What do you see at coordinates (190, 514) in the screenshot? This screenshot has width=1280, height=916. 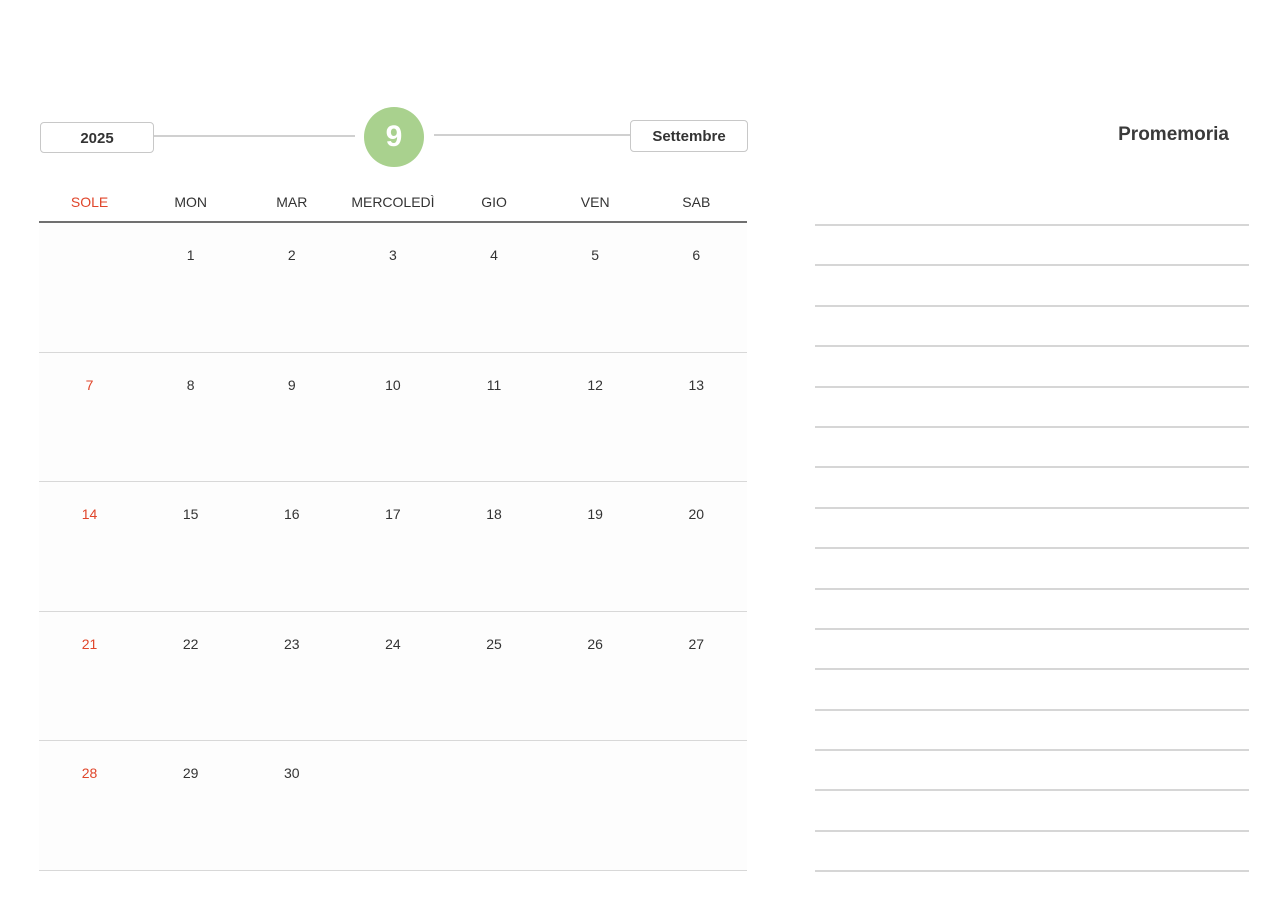 I see `day-cell: 15` at bounding box center [190, 514].